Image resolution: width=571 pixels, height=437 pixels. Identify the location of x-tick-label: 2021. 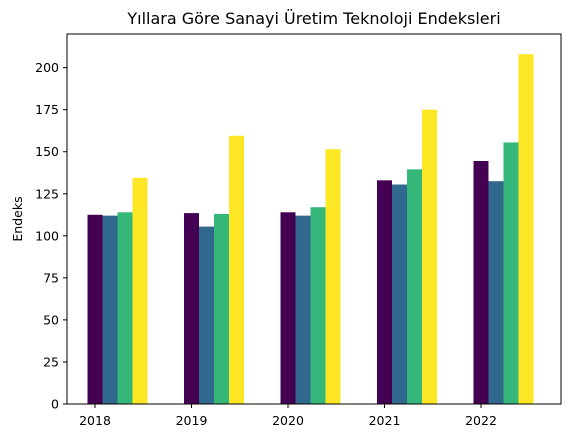
(385, 420).